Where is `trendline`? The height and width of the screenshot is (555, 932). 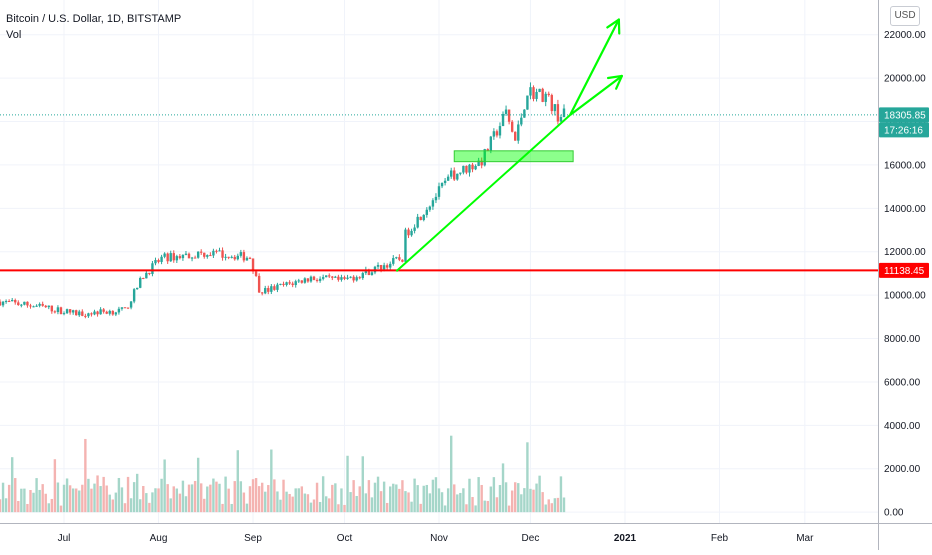
trendline is located at coordinates (483, 193).